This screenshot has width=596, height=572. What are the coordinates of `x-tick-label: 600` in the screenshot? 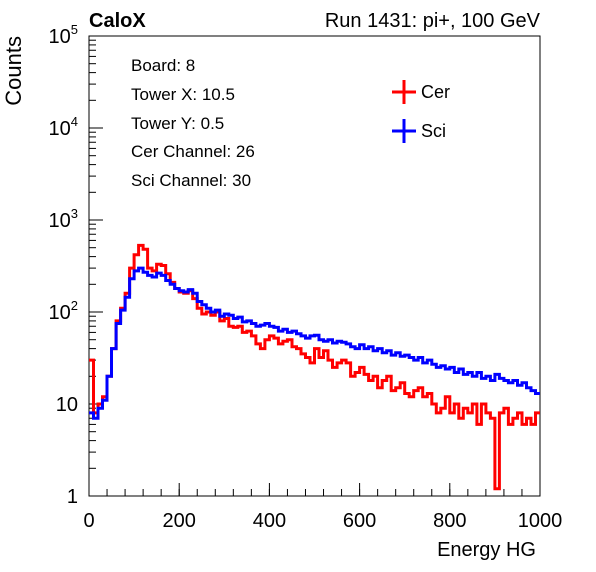 It's located at (359, 521).